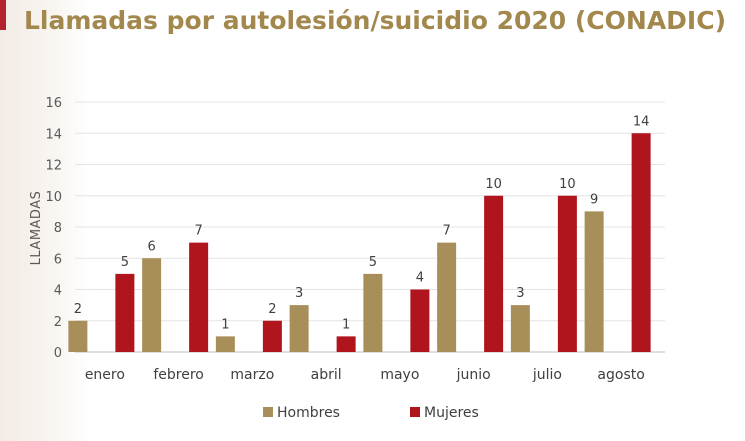 Image resolution: width=745 pixels, height=441 pixels. I want to click on x-tick-label: agosto, so click(620, 375).